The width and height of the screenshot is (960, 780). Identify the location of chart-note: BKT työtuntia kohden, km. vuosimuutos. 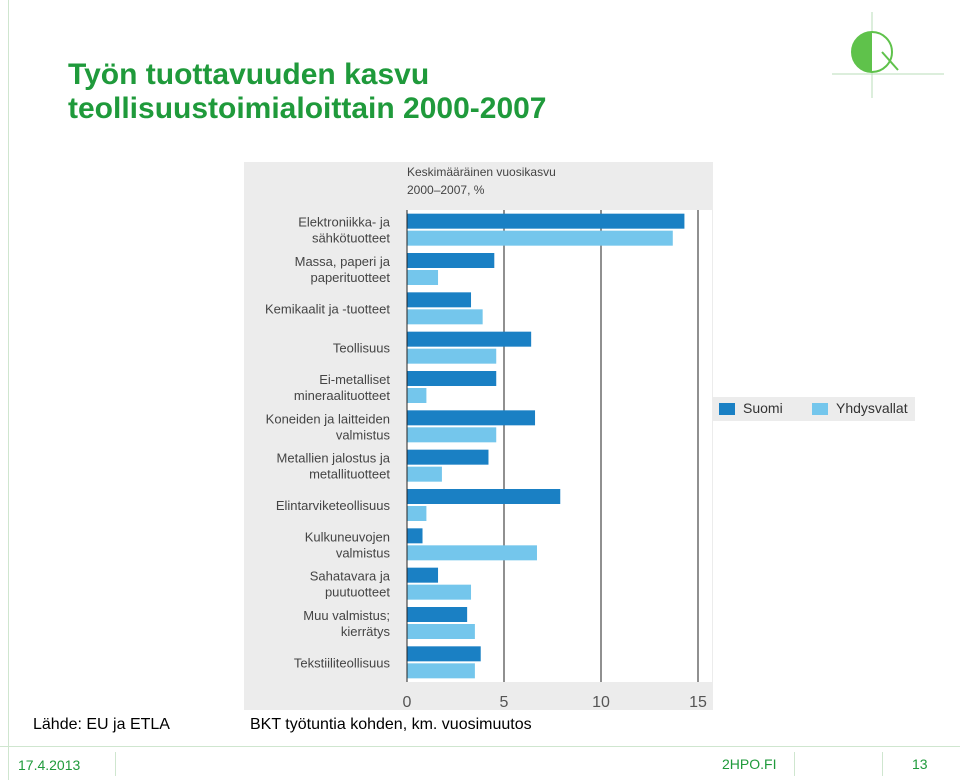
(391, 724).